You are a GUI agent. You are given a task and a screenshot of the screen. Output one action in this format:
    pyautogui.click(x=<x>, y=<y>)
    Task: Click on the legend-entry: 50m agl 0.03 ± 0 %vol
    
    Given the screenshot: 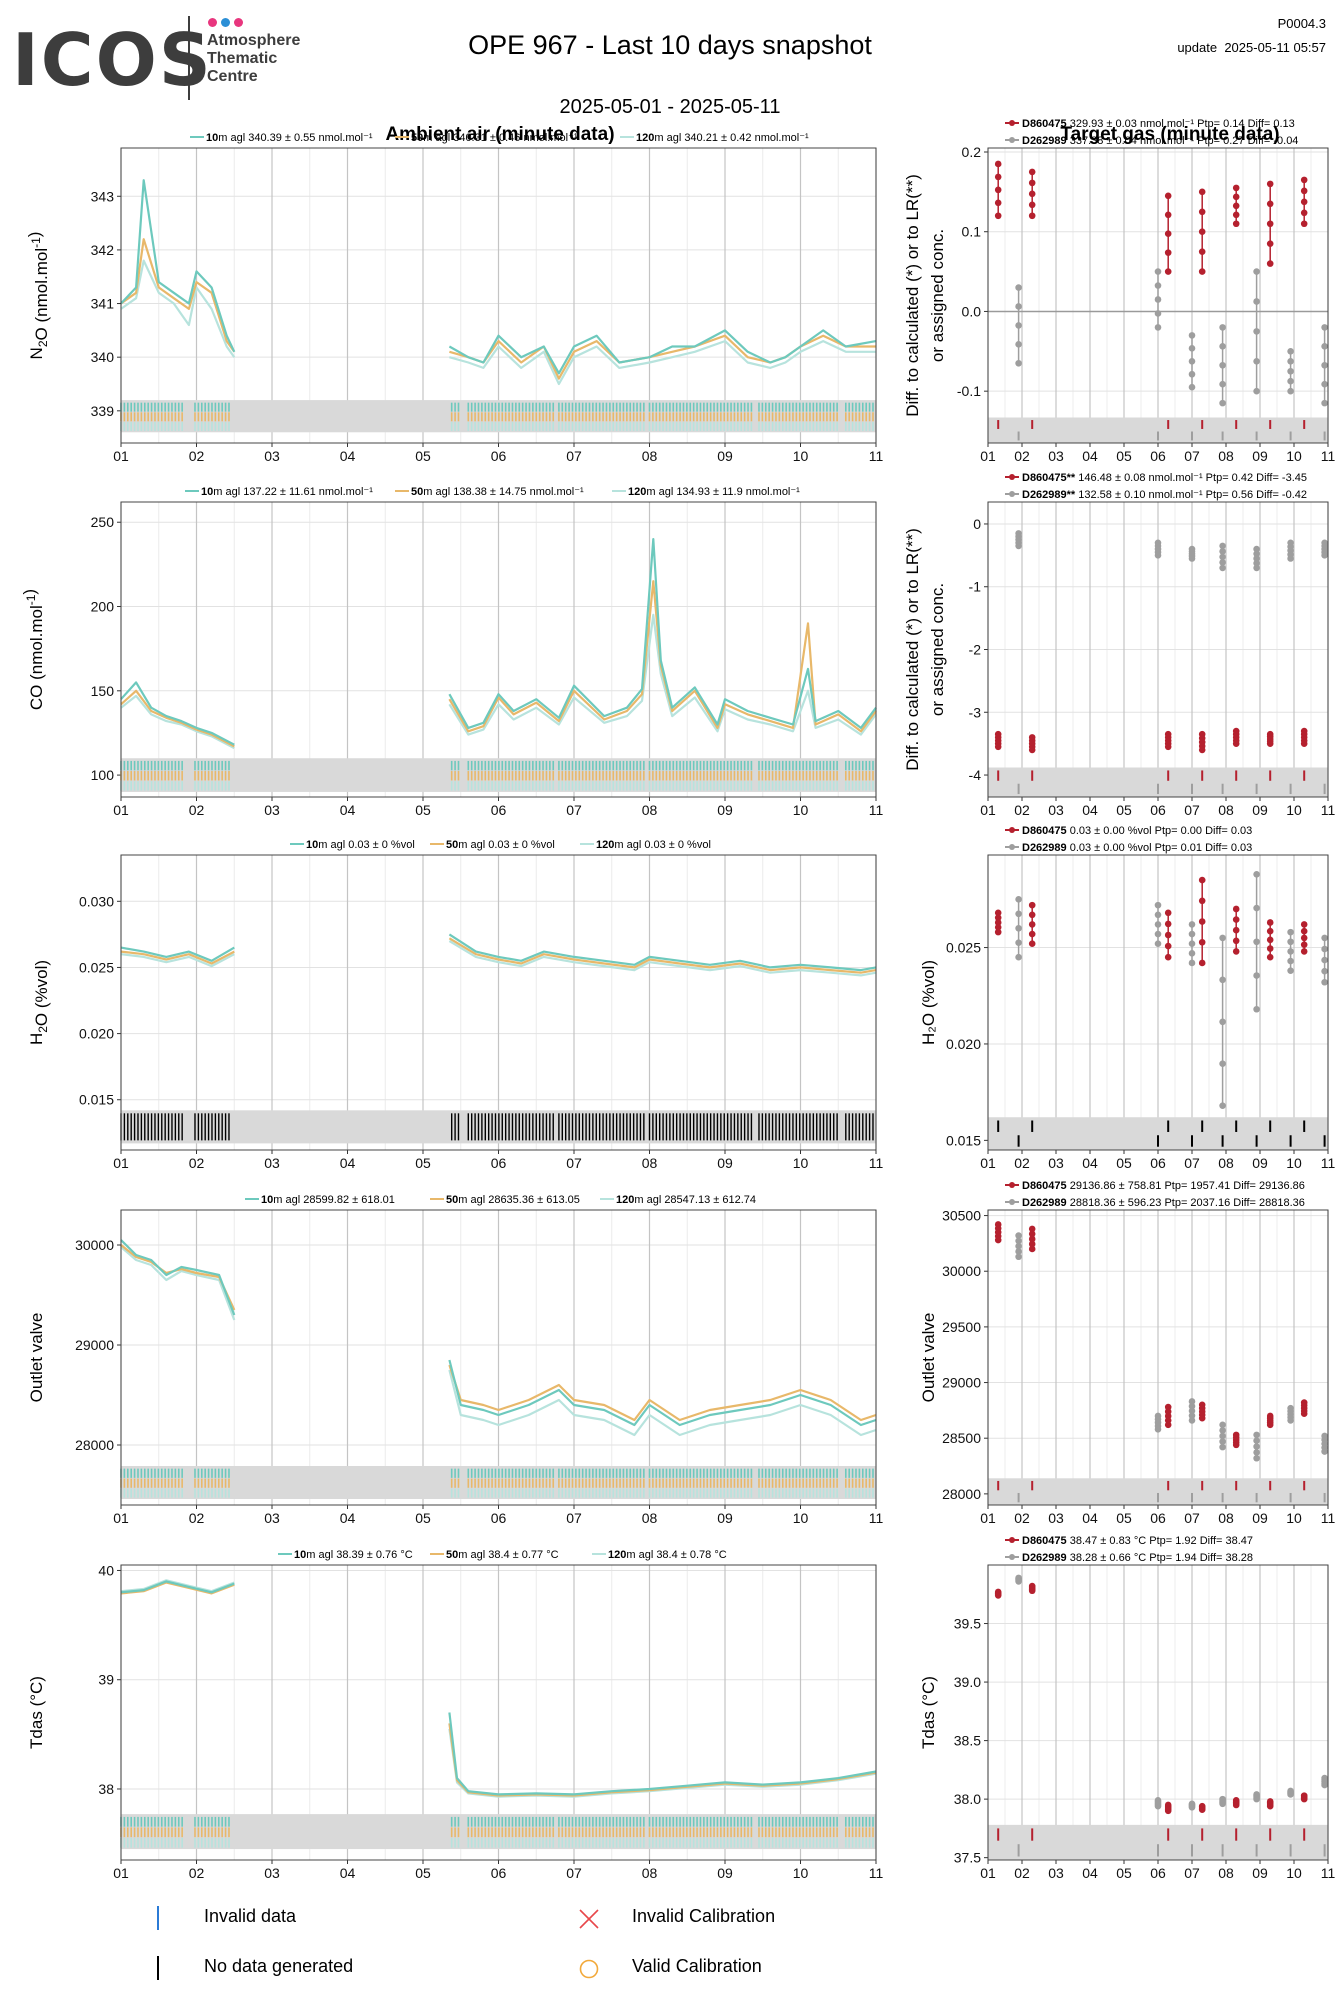 What is the action you would take?
    pyautogui.click(x=500, y=845)
    